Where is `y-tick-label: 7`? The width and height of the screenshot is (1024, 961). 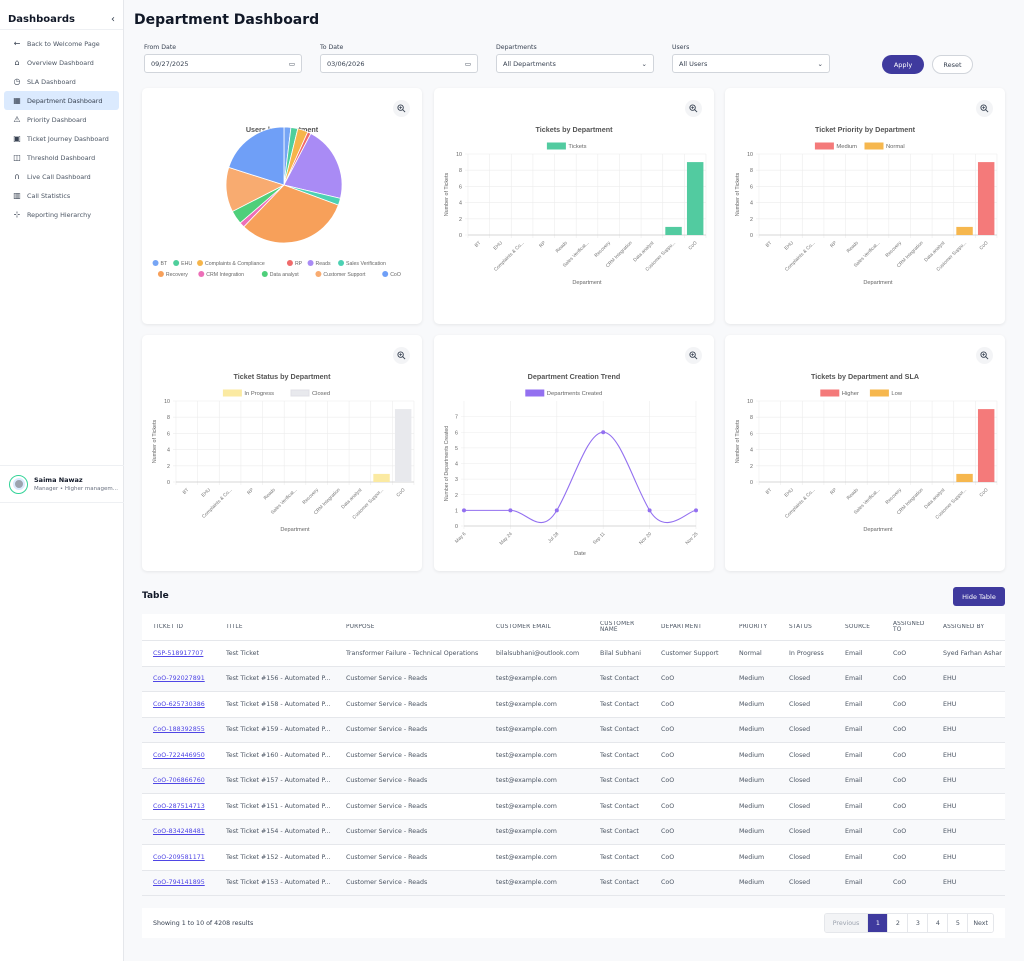 y-tick-label: 7 is located at coordinates (456, 418).